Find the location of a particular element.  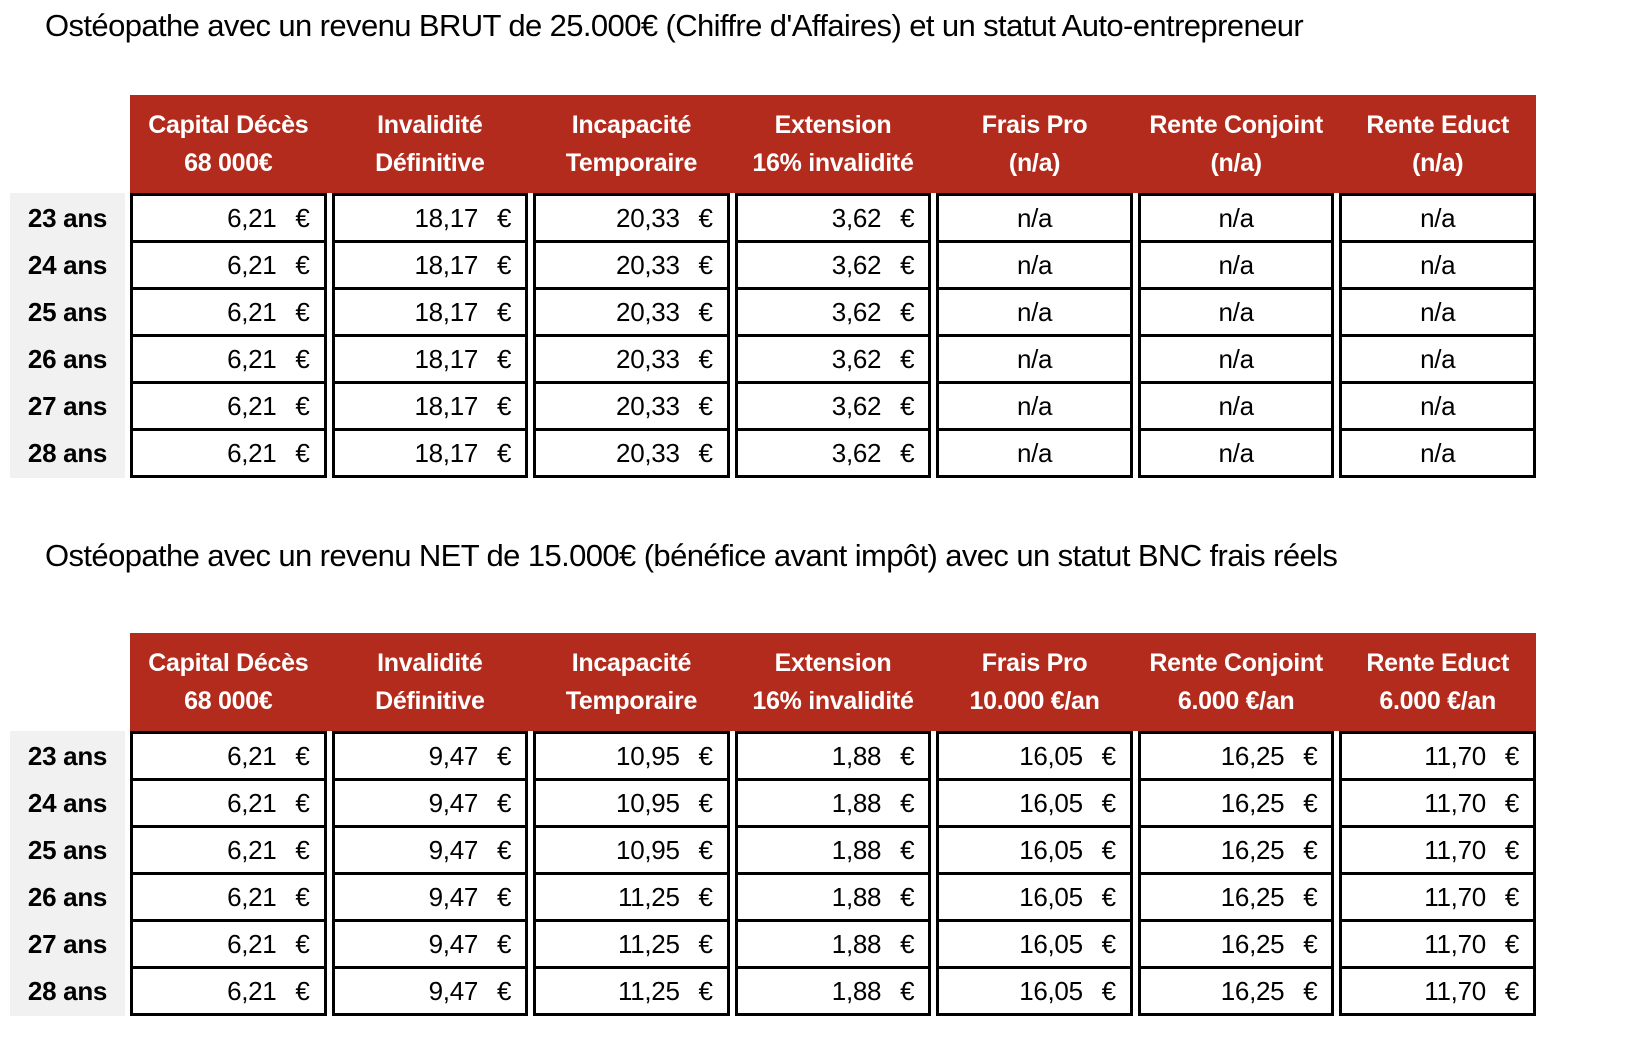

column-header-3: Extension 16% invalidité is located at coordinates (833, 682).